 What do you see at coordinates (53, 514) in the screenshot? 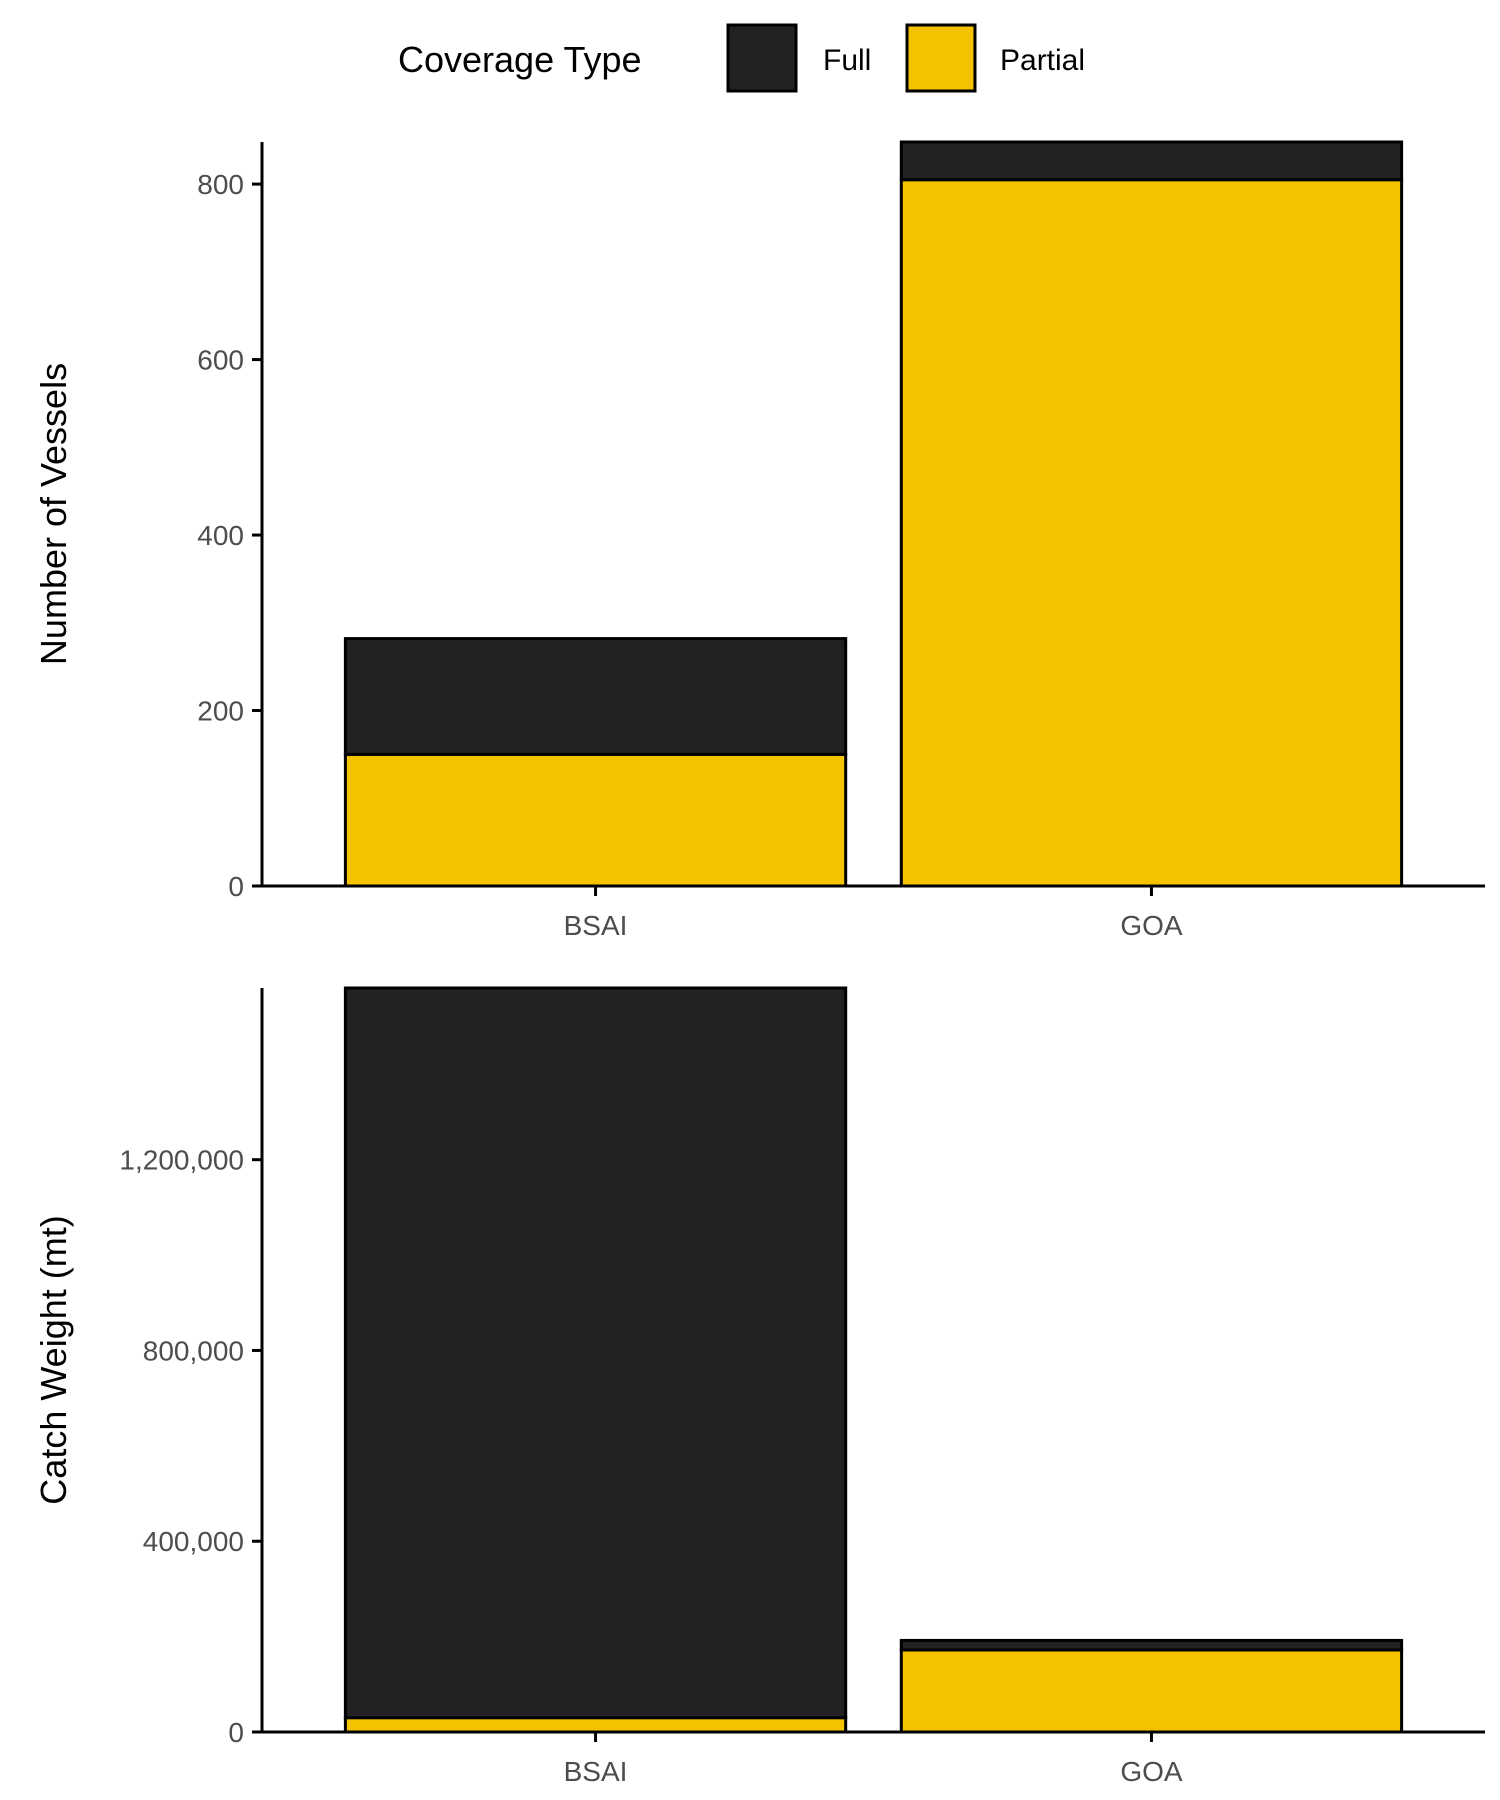
I see `y-axis-title: Number of Vessels` at bounding box center [53, 514].